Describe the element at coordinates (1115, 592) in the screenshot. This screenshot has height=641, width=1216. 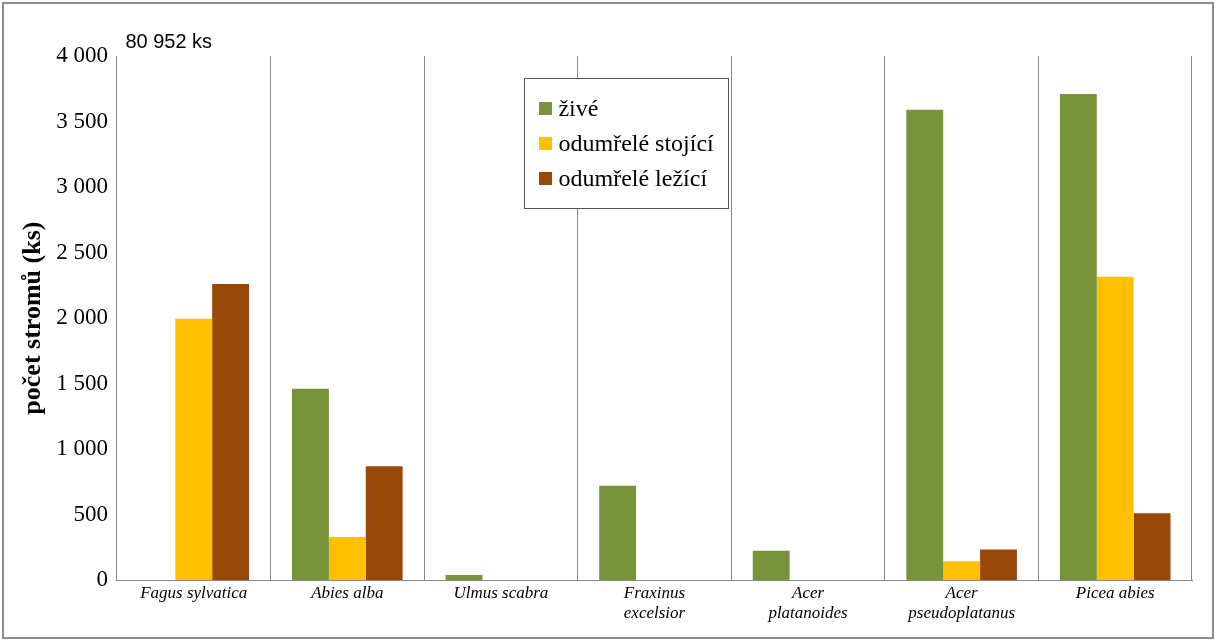
I see `x-tick-label: Picea abies` at that location.